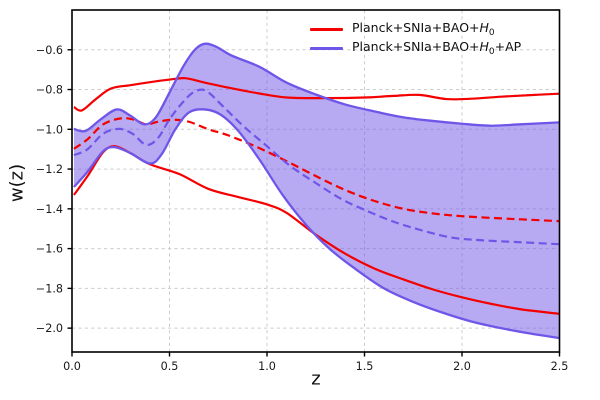 The width and height of the screenshot is (600, 400). I want to click on red-upper-bound-curve, so click(316, 94).